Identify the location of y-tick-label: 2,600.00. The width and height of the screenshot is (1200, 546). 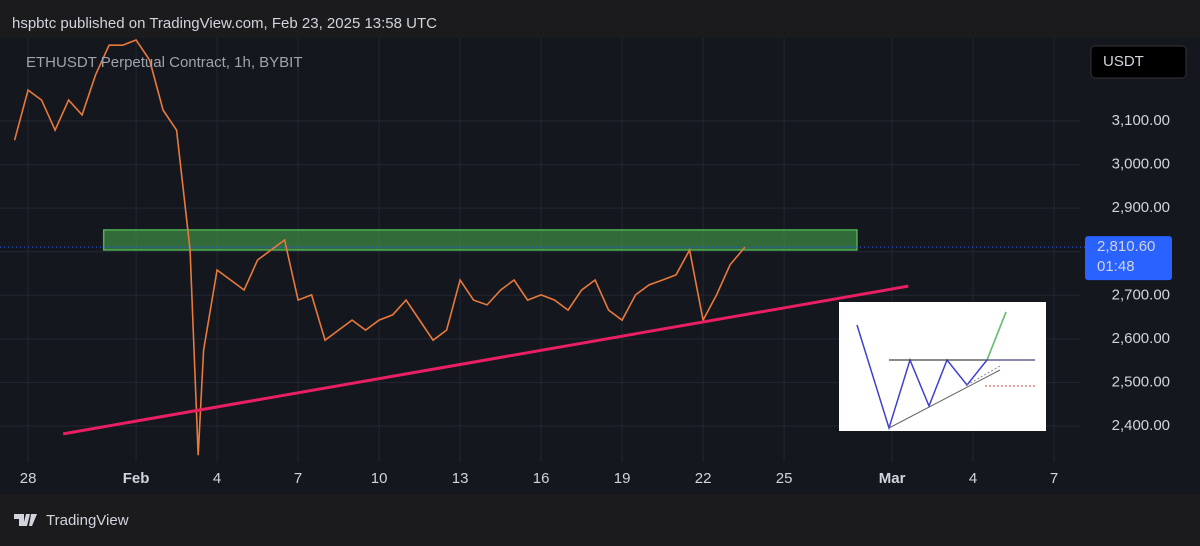
(1141, 338).